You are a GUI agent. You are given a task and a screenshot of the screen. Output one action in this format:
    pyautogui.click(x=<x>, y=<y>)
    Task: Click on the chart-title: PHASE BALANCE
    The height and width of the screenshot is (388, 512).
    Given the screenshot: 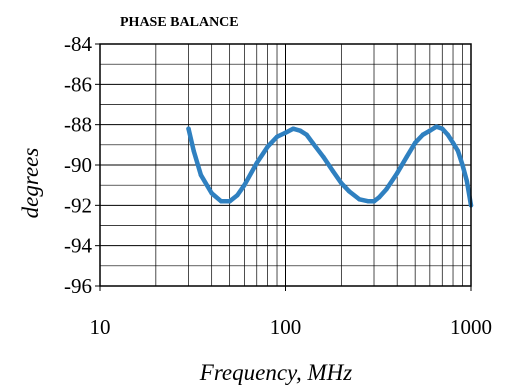 What is the action you would take?
    pyautogui.click(x=179, y=22)
    